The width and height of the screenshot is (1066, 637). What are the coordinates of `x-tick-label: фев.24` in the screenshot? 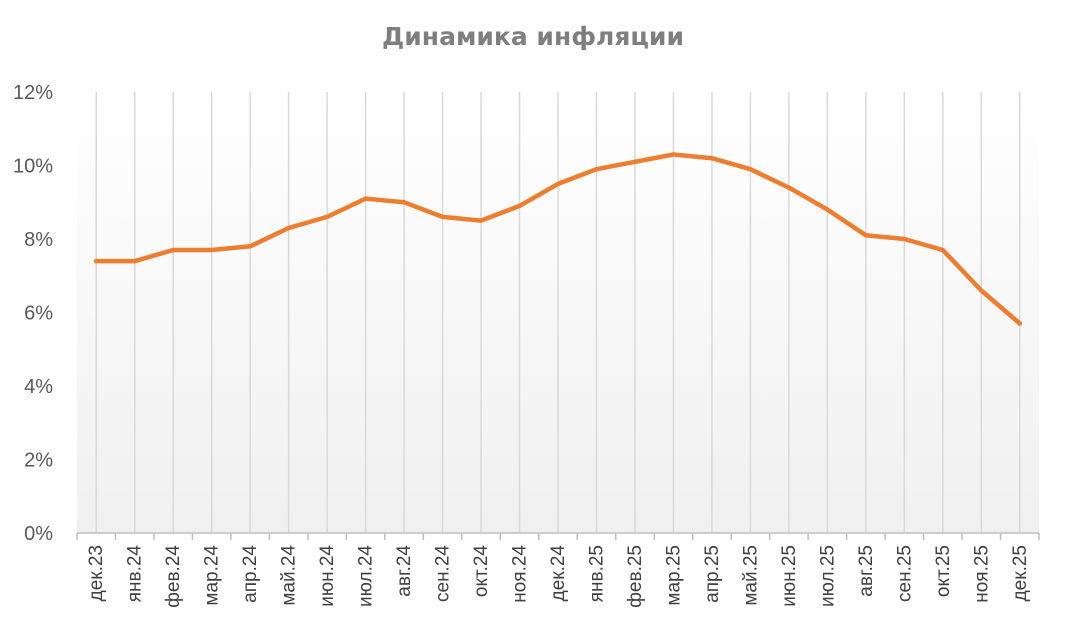 It's located at (173, 576).